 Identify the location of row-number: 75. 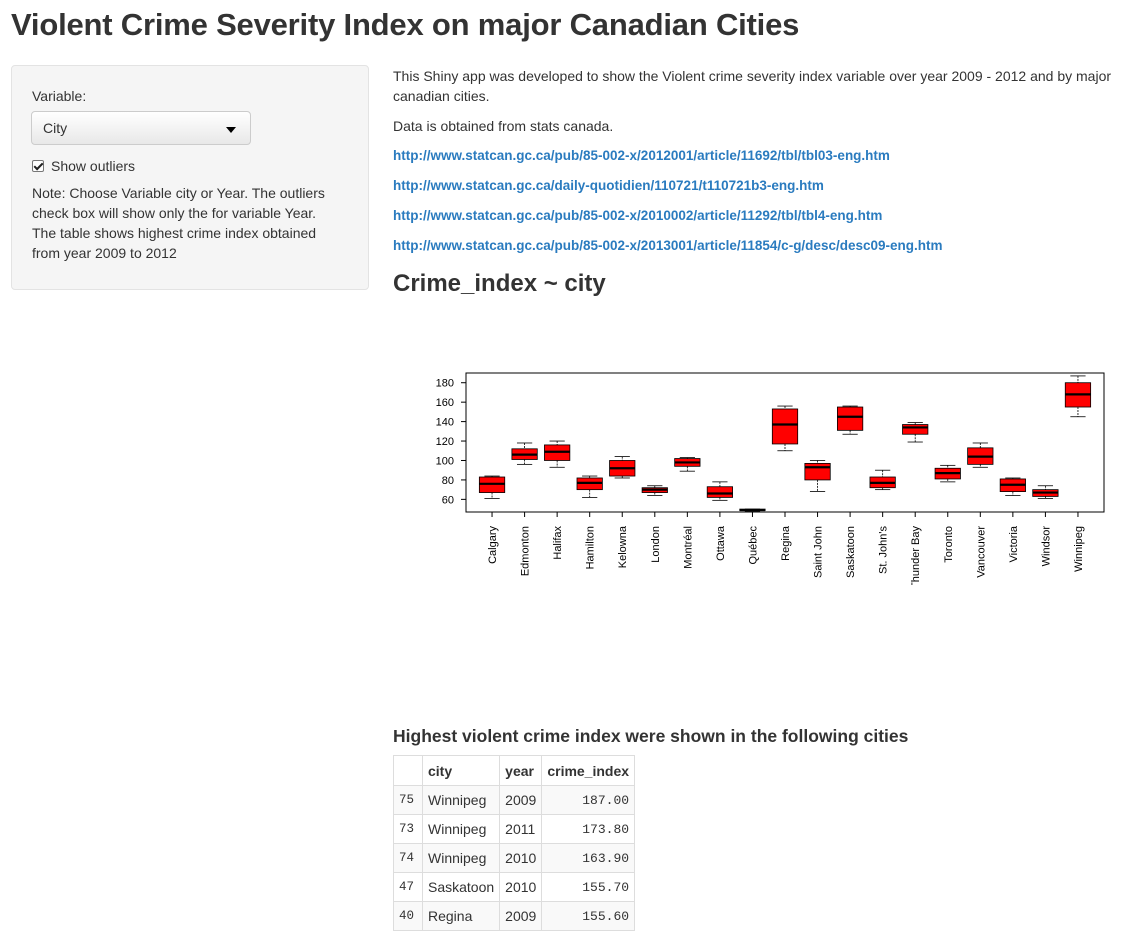
(408, 800).